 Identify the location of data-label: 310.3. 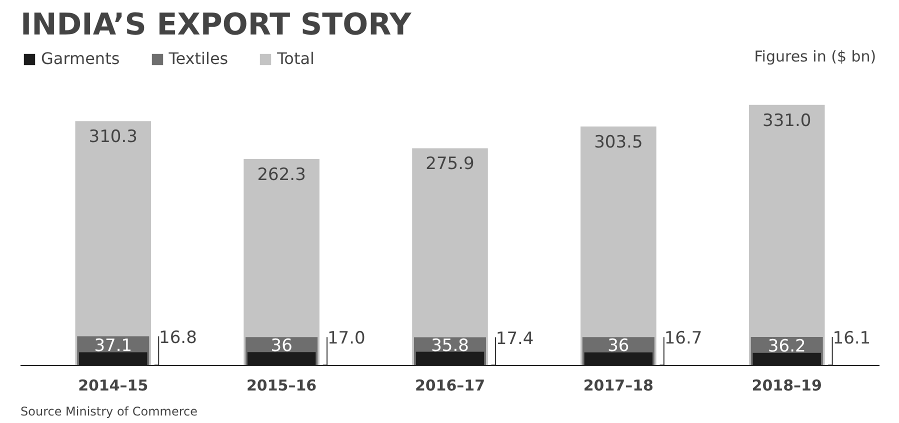
(113, 137).